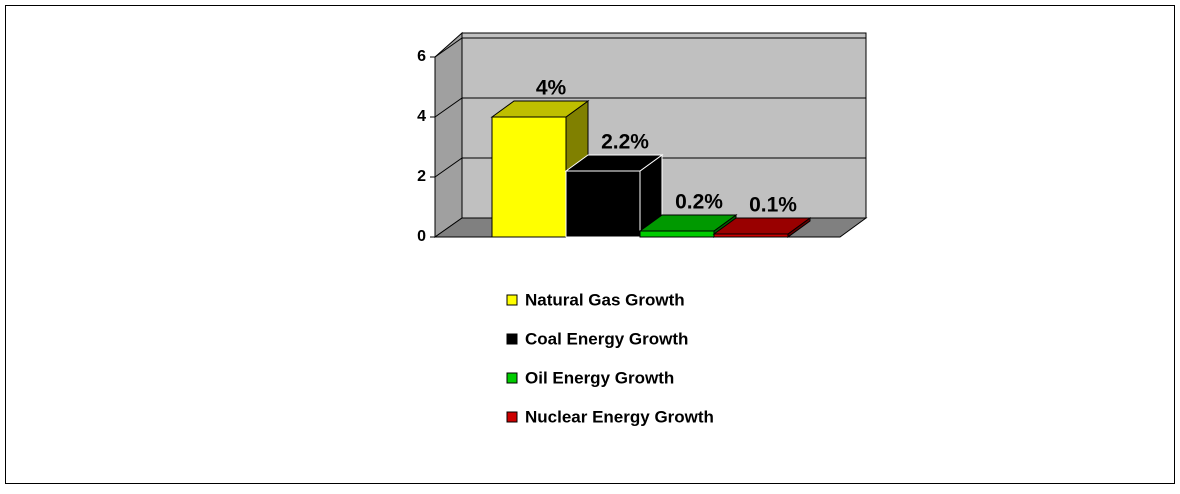  I want to click on y-tick-label: 4, so click(421, 116).